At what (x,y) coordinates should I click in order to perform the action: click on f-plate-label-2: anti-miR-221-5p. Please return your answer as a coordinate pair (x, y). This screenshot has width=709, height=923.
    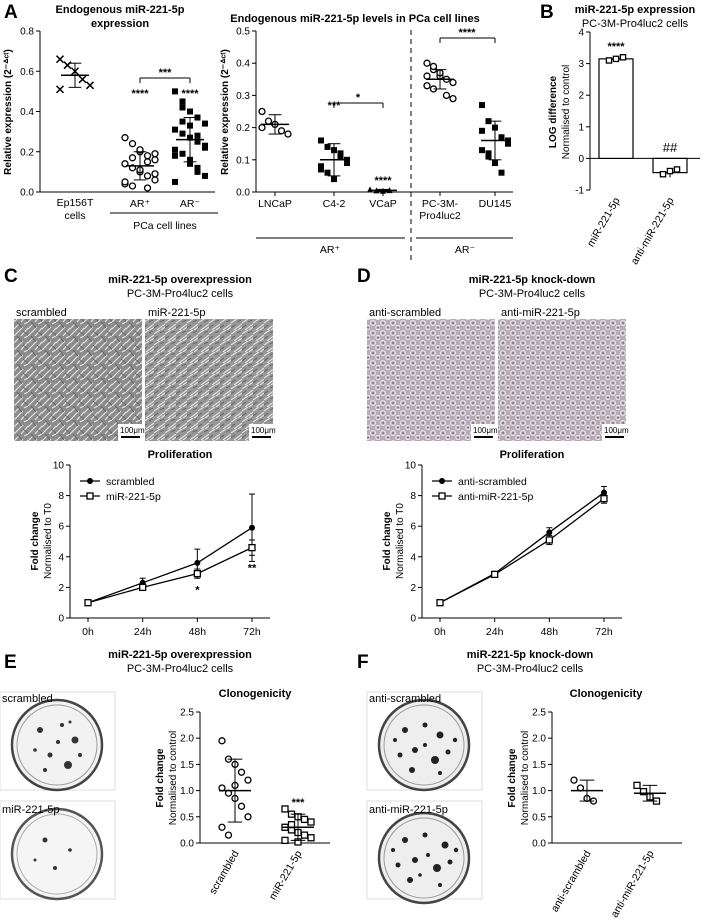
    Looking at the image, I should click on (408, 810).